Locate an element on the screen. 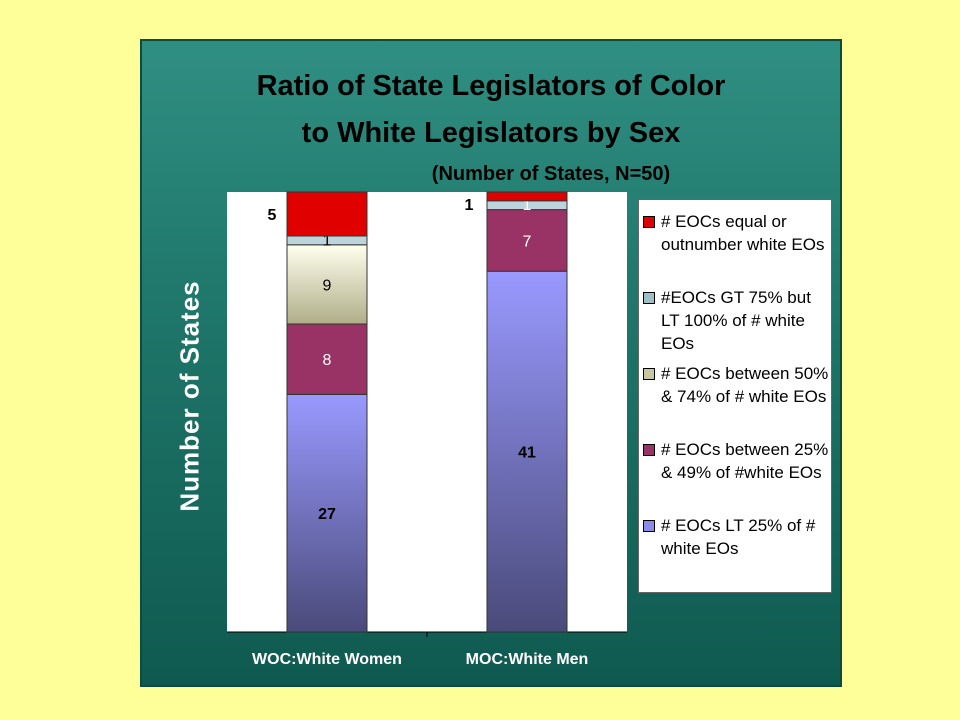 The height and width of the screenshot is (720, 960). data-label-1-0: 41 is located at coordinates (527, 453).